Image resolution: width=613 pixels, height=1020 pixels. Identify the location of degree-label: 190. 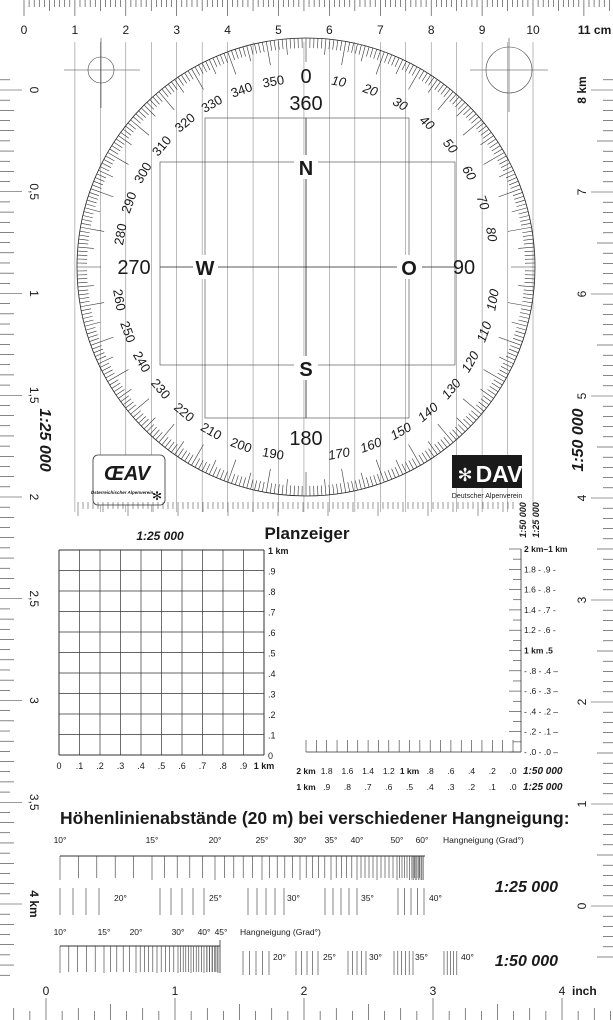
(273, 453).